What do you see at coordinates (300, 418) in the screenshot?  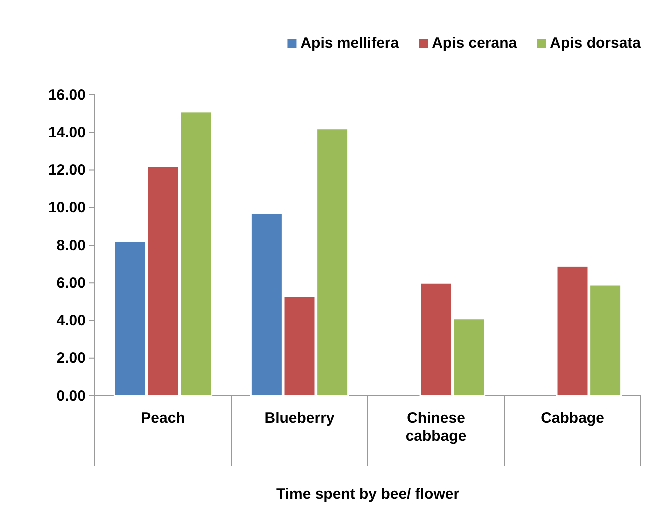 I see `x-tick-label: Blueberry` at bounding box center [300, 418].